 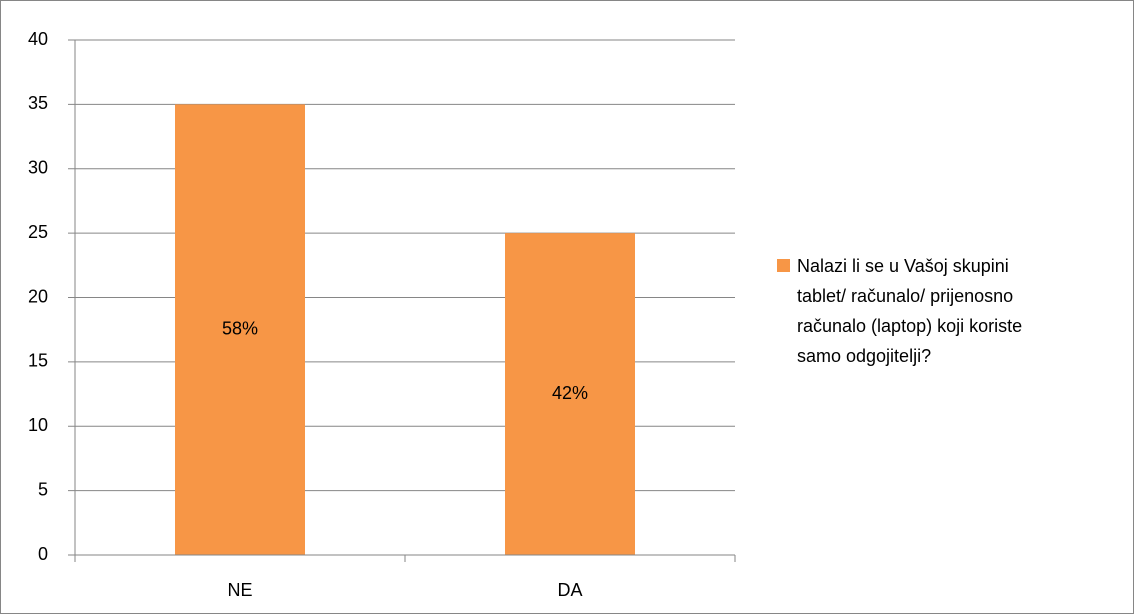 I want to click on bar-annotation: 58%, so click(x=240, y=328).